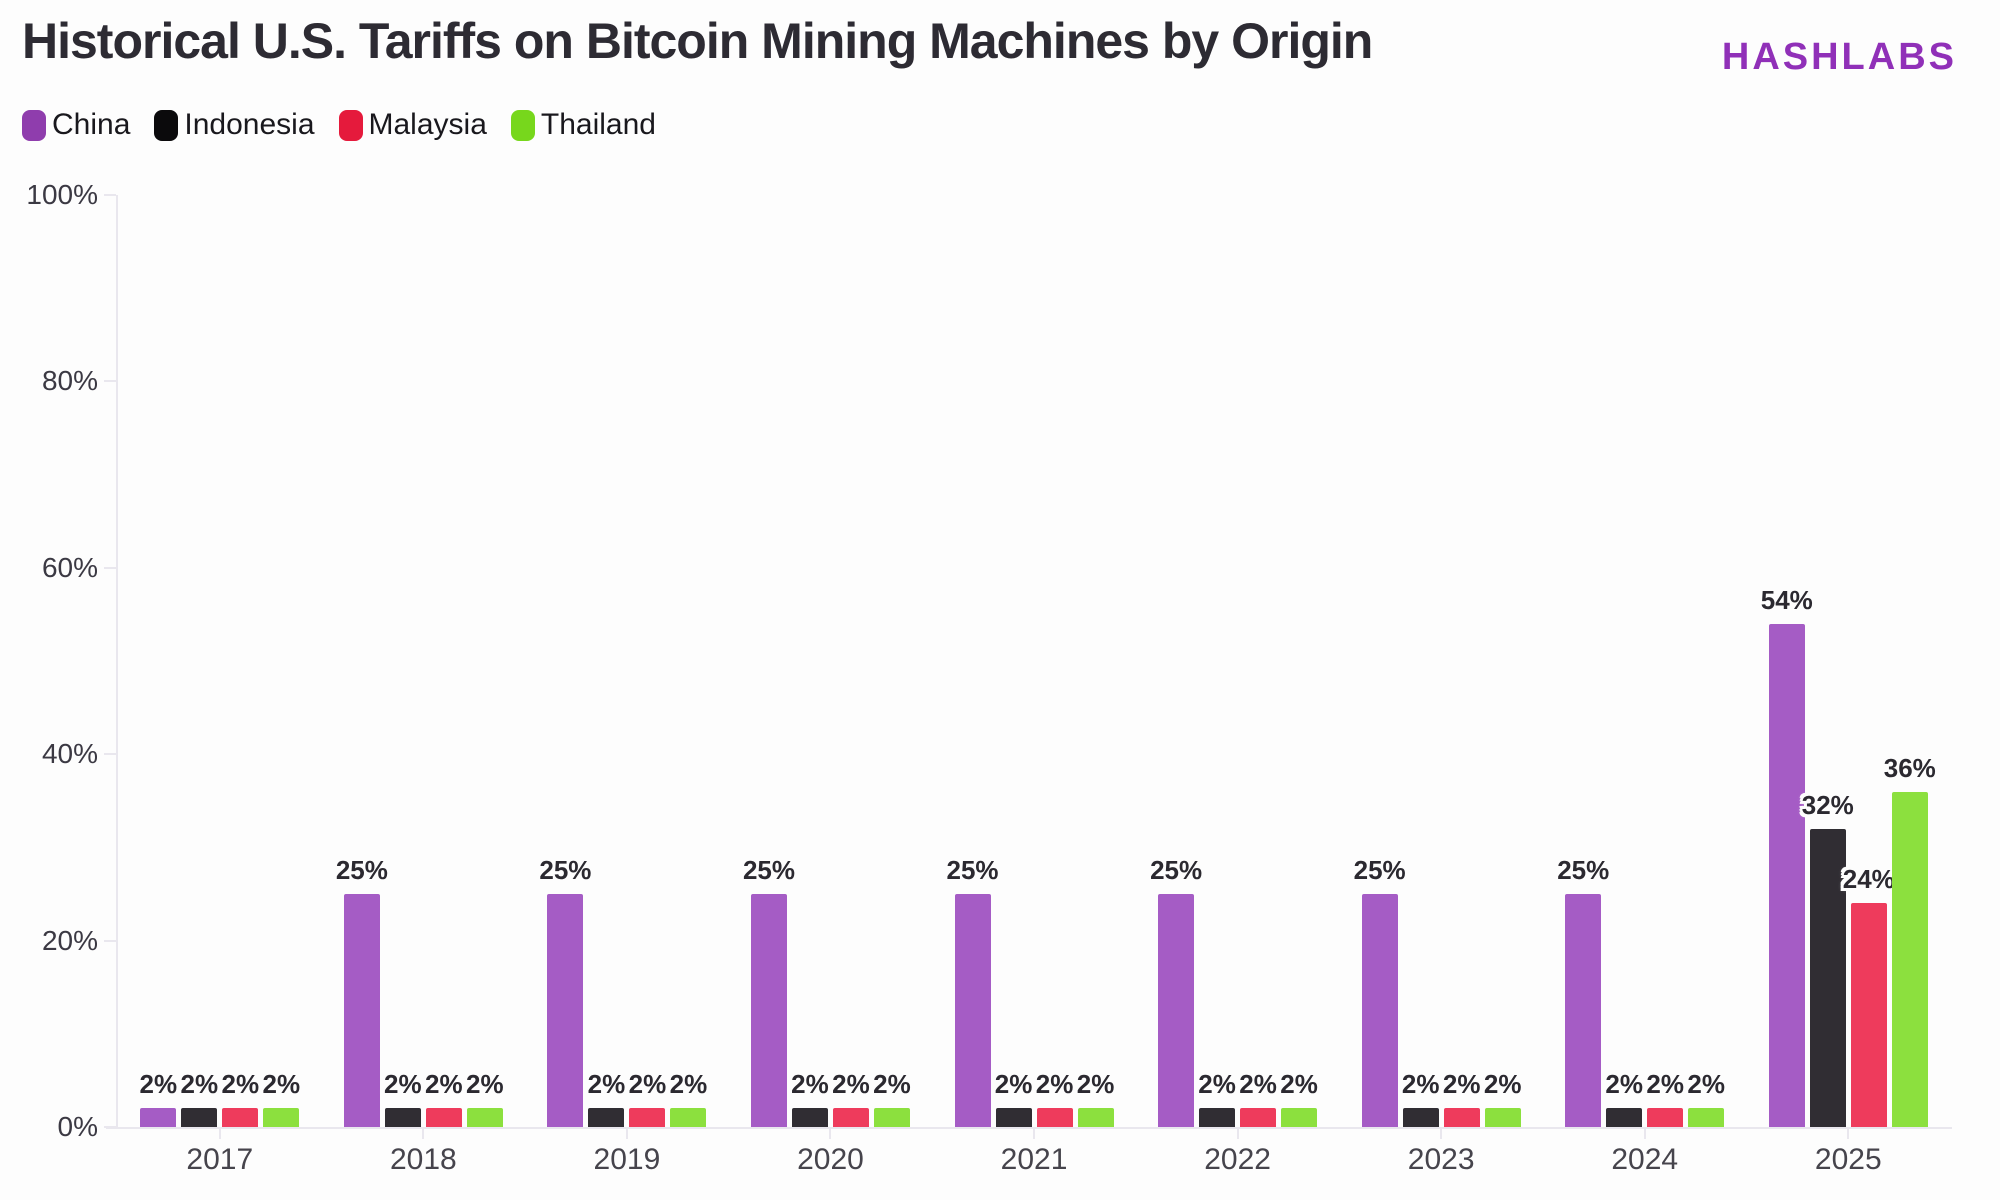 The image size is (2000, 1200). I want to click on bar-group: 25% 2% 2% 2% 2021, so click(1034, 685).